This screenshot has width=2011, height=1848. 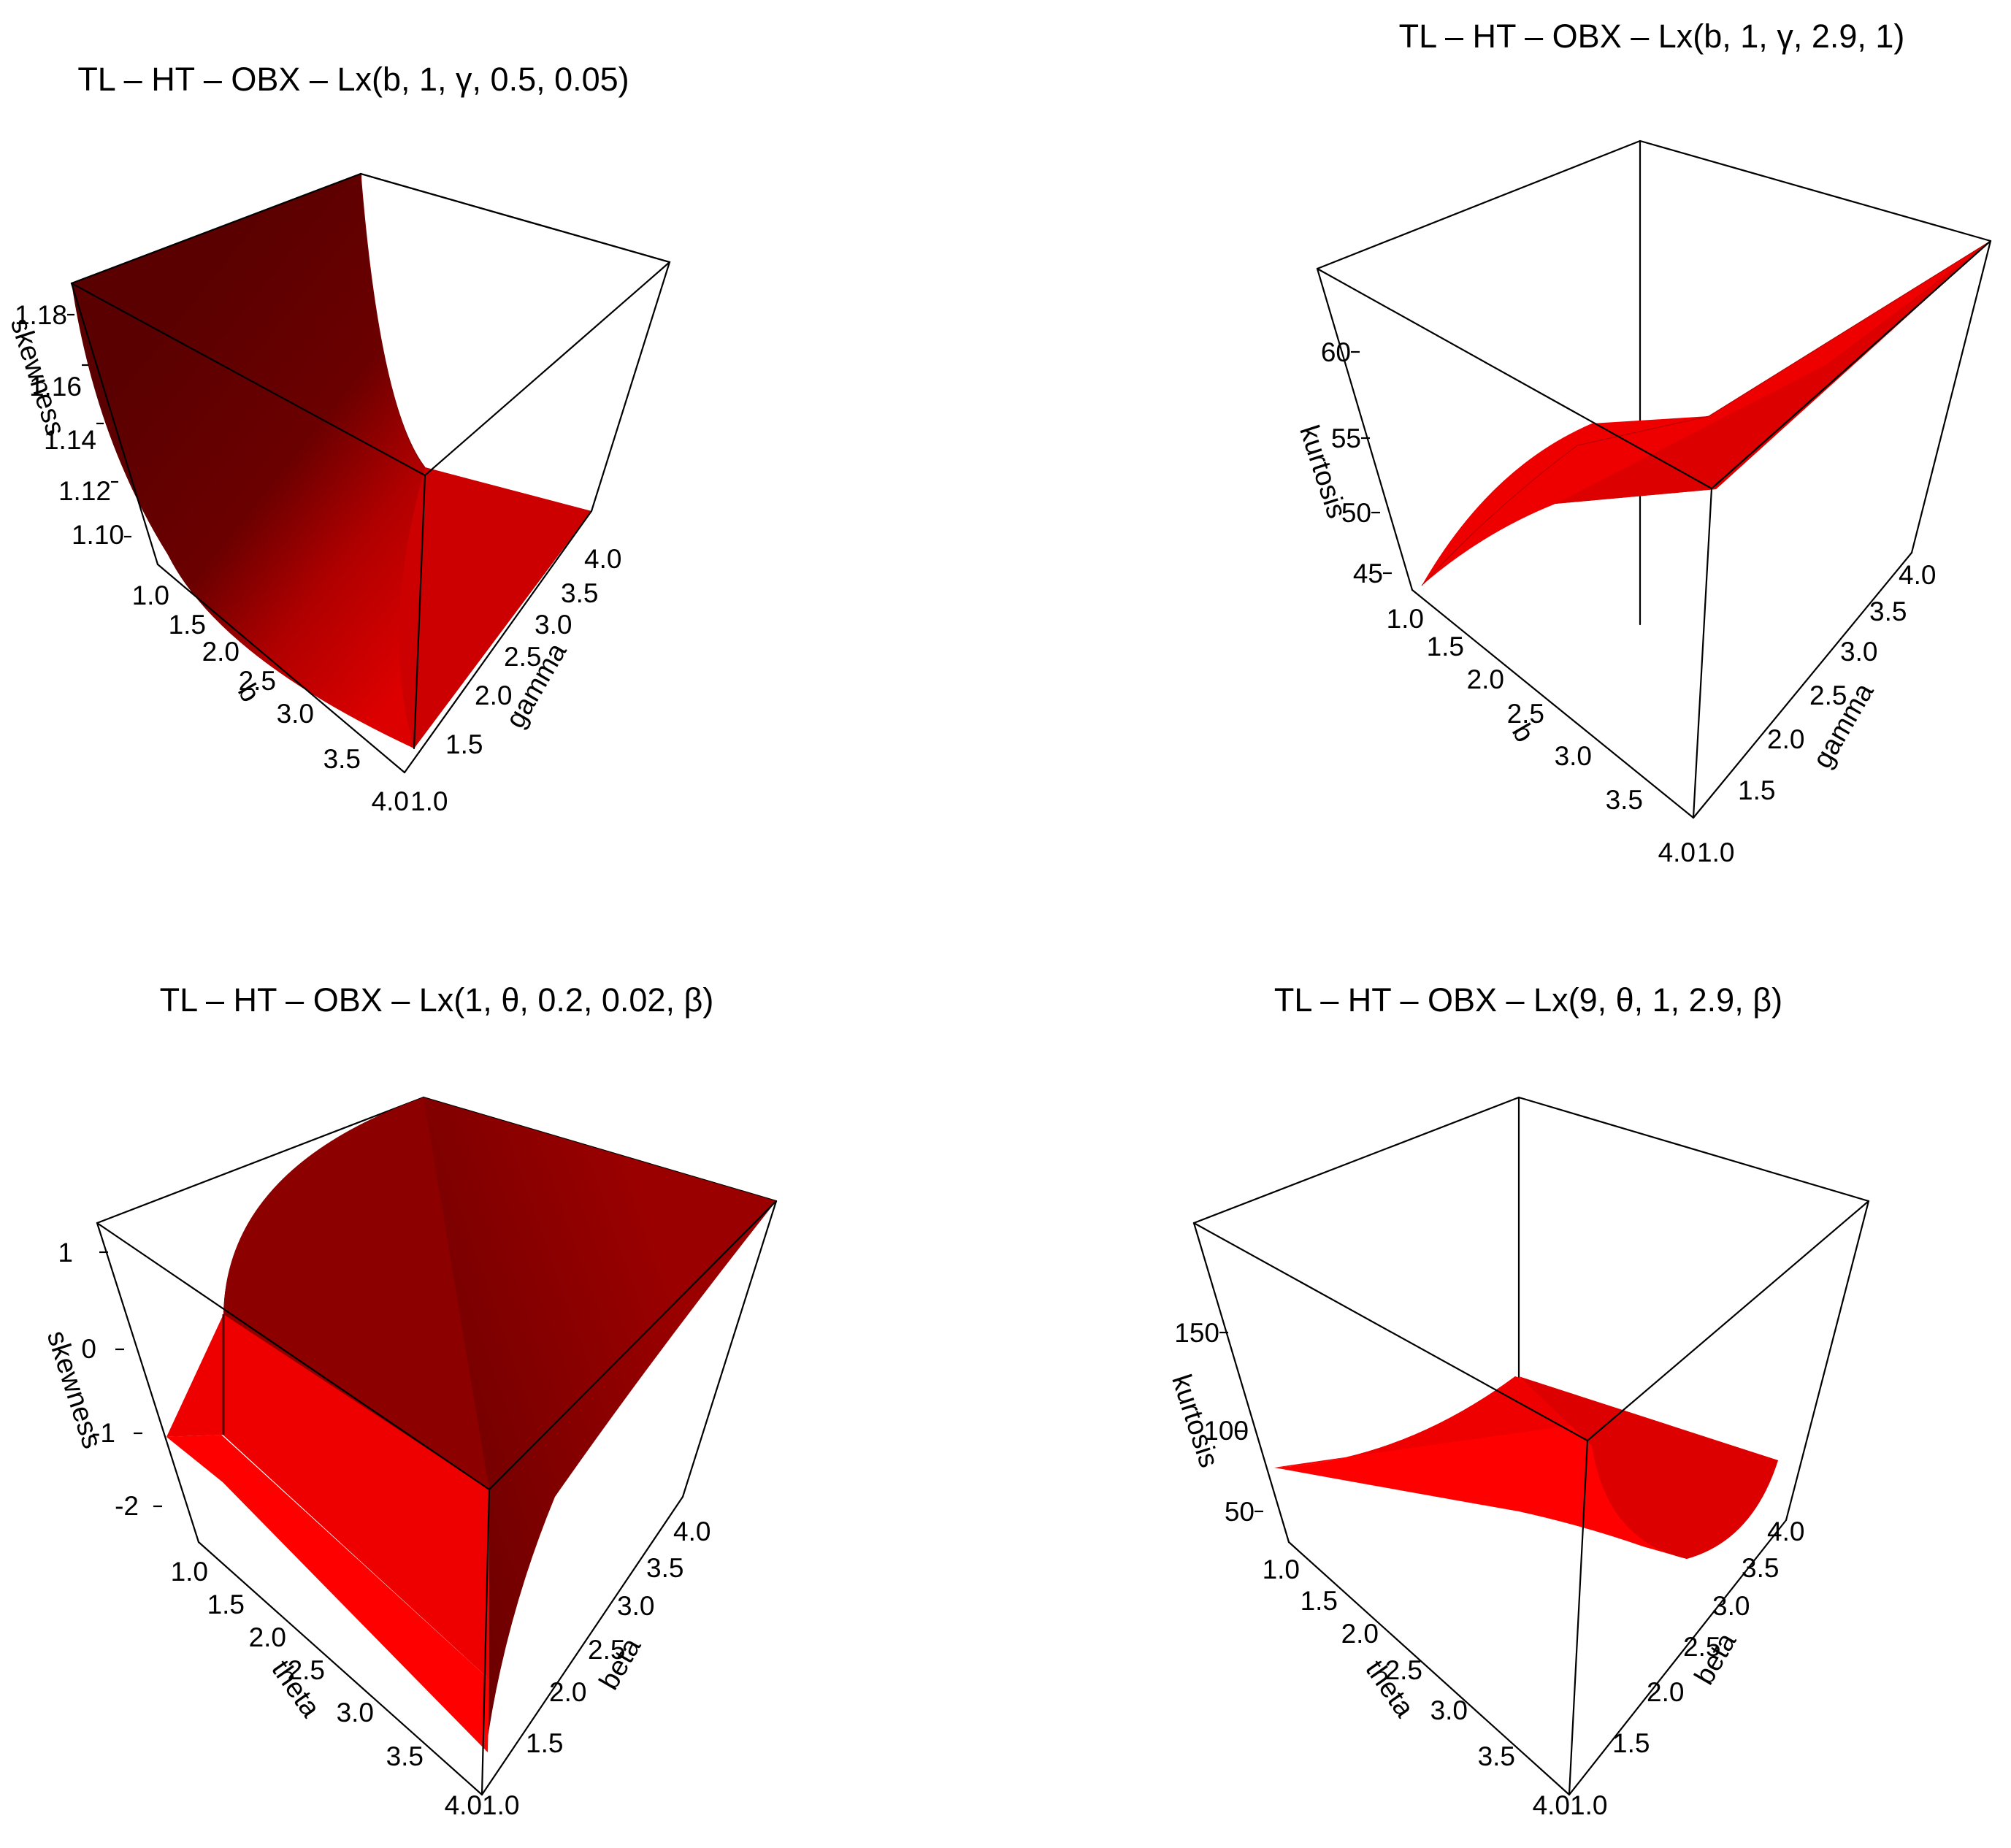 I want to click on panel-title: TL – HT – OBX – Lx(b, 1, γ, 2.9, 1), so click(x=1652, y=36).